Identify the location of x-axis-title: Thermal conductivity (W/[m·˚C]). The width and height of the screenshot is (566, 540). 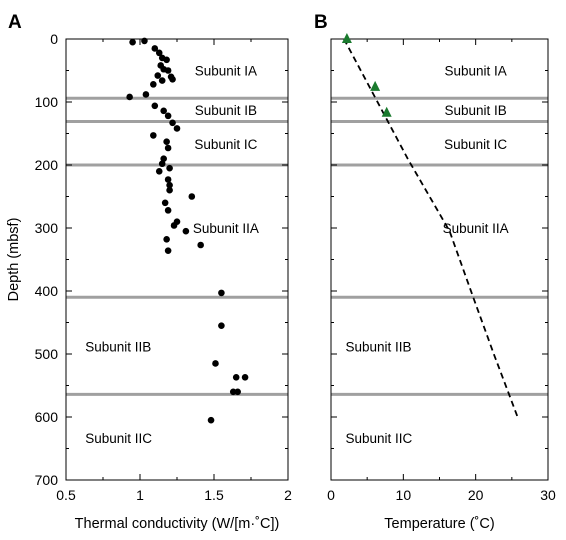
(177, 524).